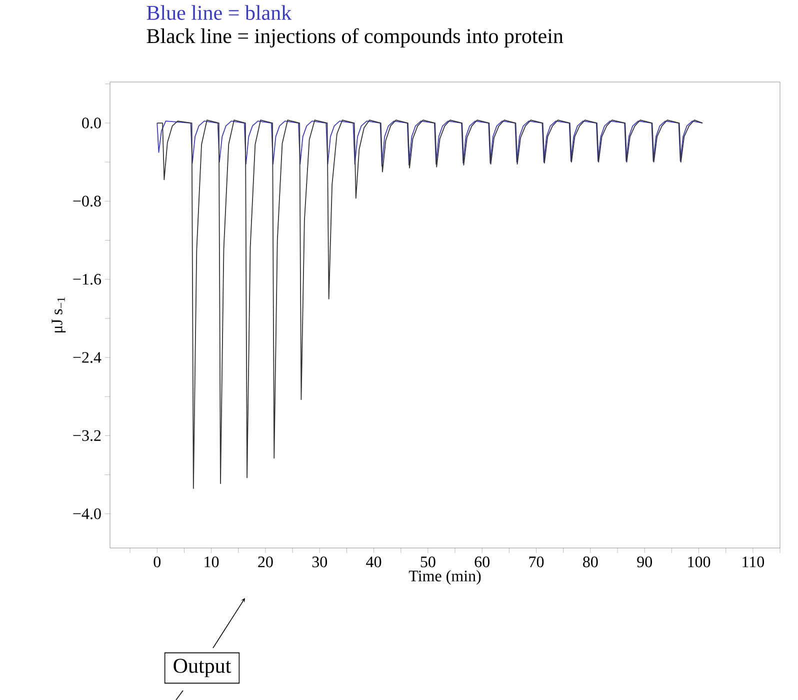 The width and height of the screenshot is (798, 700). What do you see at coordinates (444, 577) in the screenshot?
I see `x-axis-title: Time (min)` at bounding box center [444, 577].